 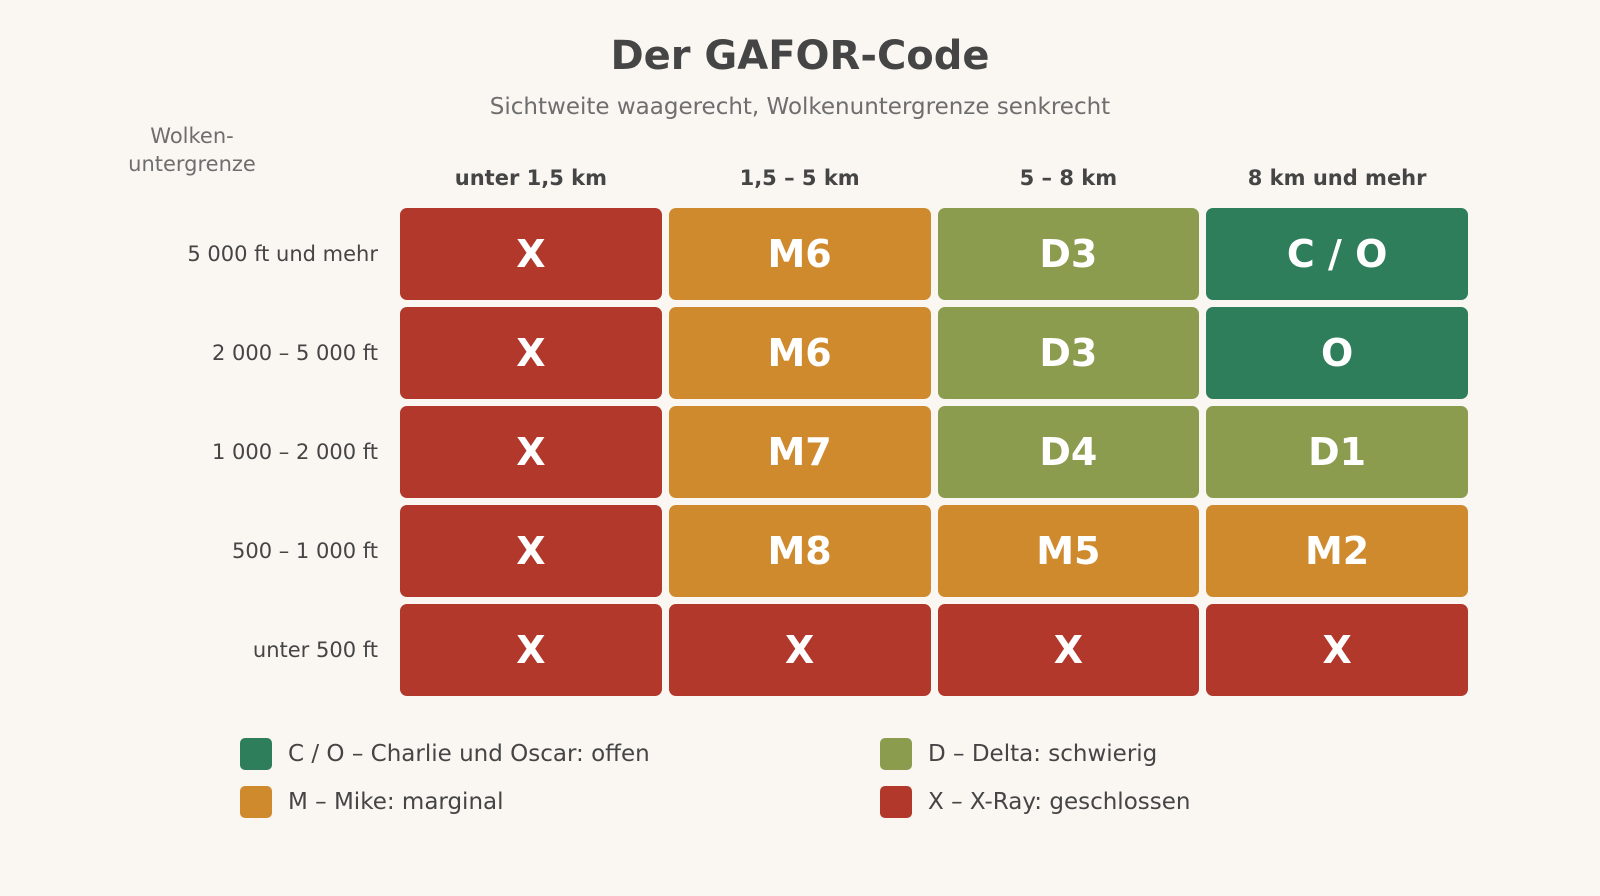 I want to click on gafor-cell: D1, so click(x=1337, y=452).